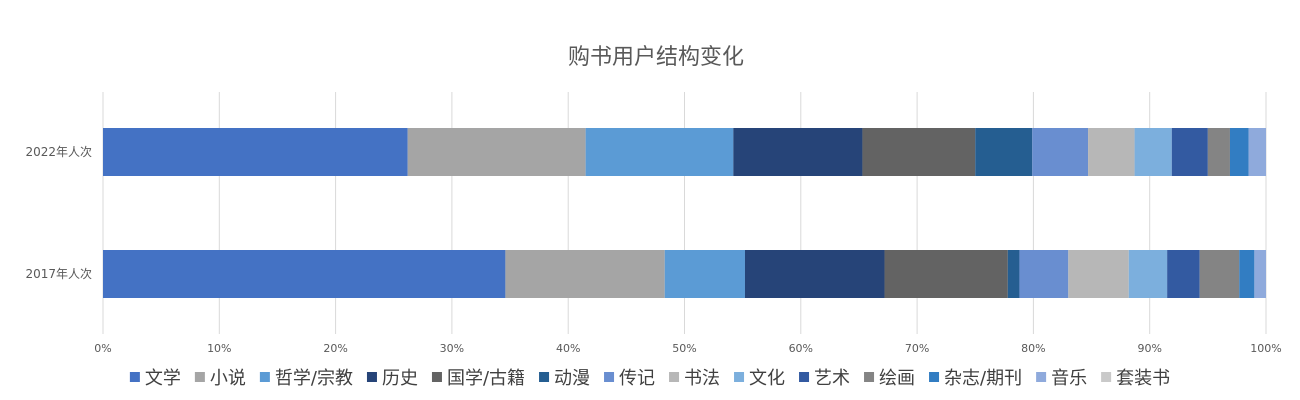 The width and height of the screenshot is (1300, 400). I want to click on legend-label: 书法, so click(702, 378).